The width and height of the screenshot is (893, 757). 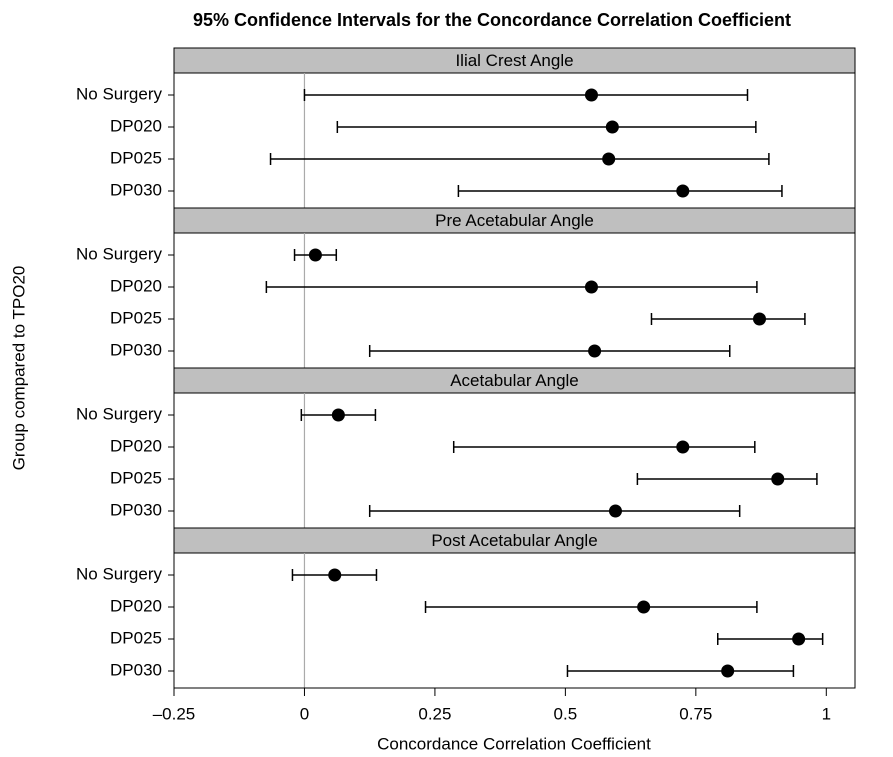 I want to click on panel-title: Pre Acetabular Angle, so click(x=514, y=220).